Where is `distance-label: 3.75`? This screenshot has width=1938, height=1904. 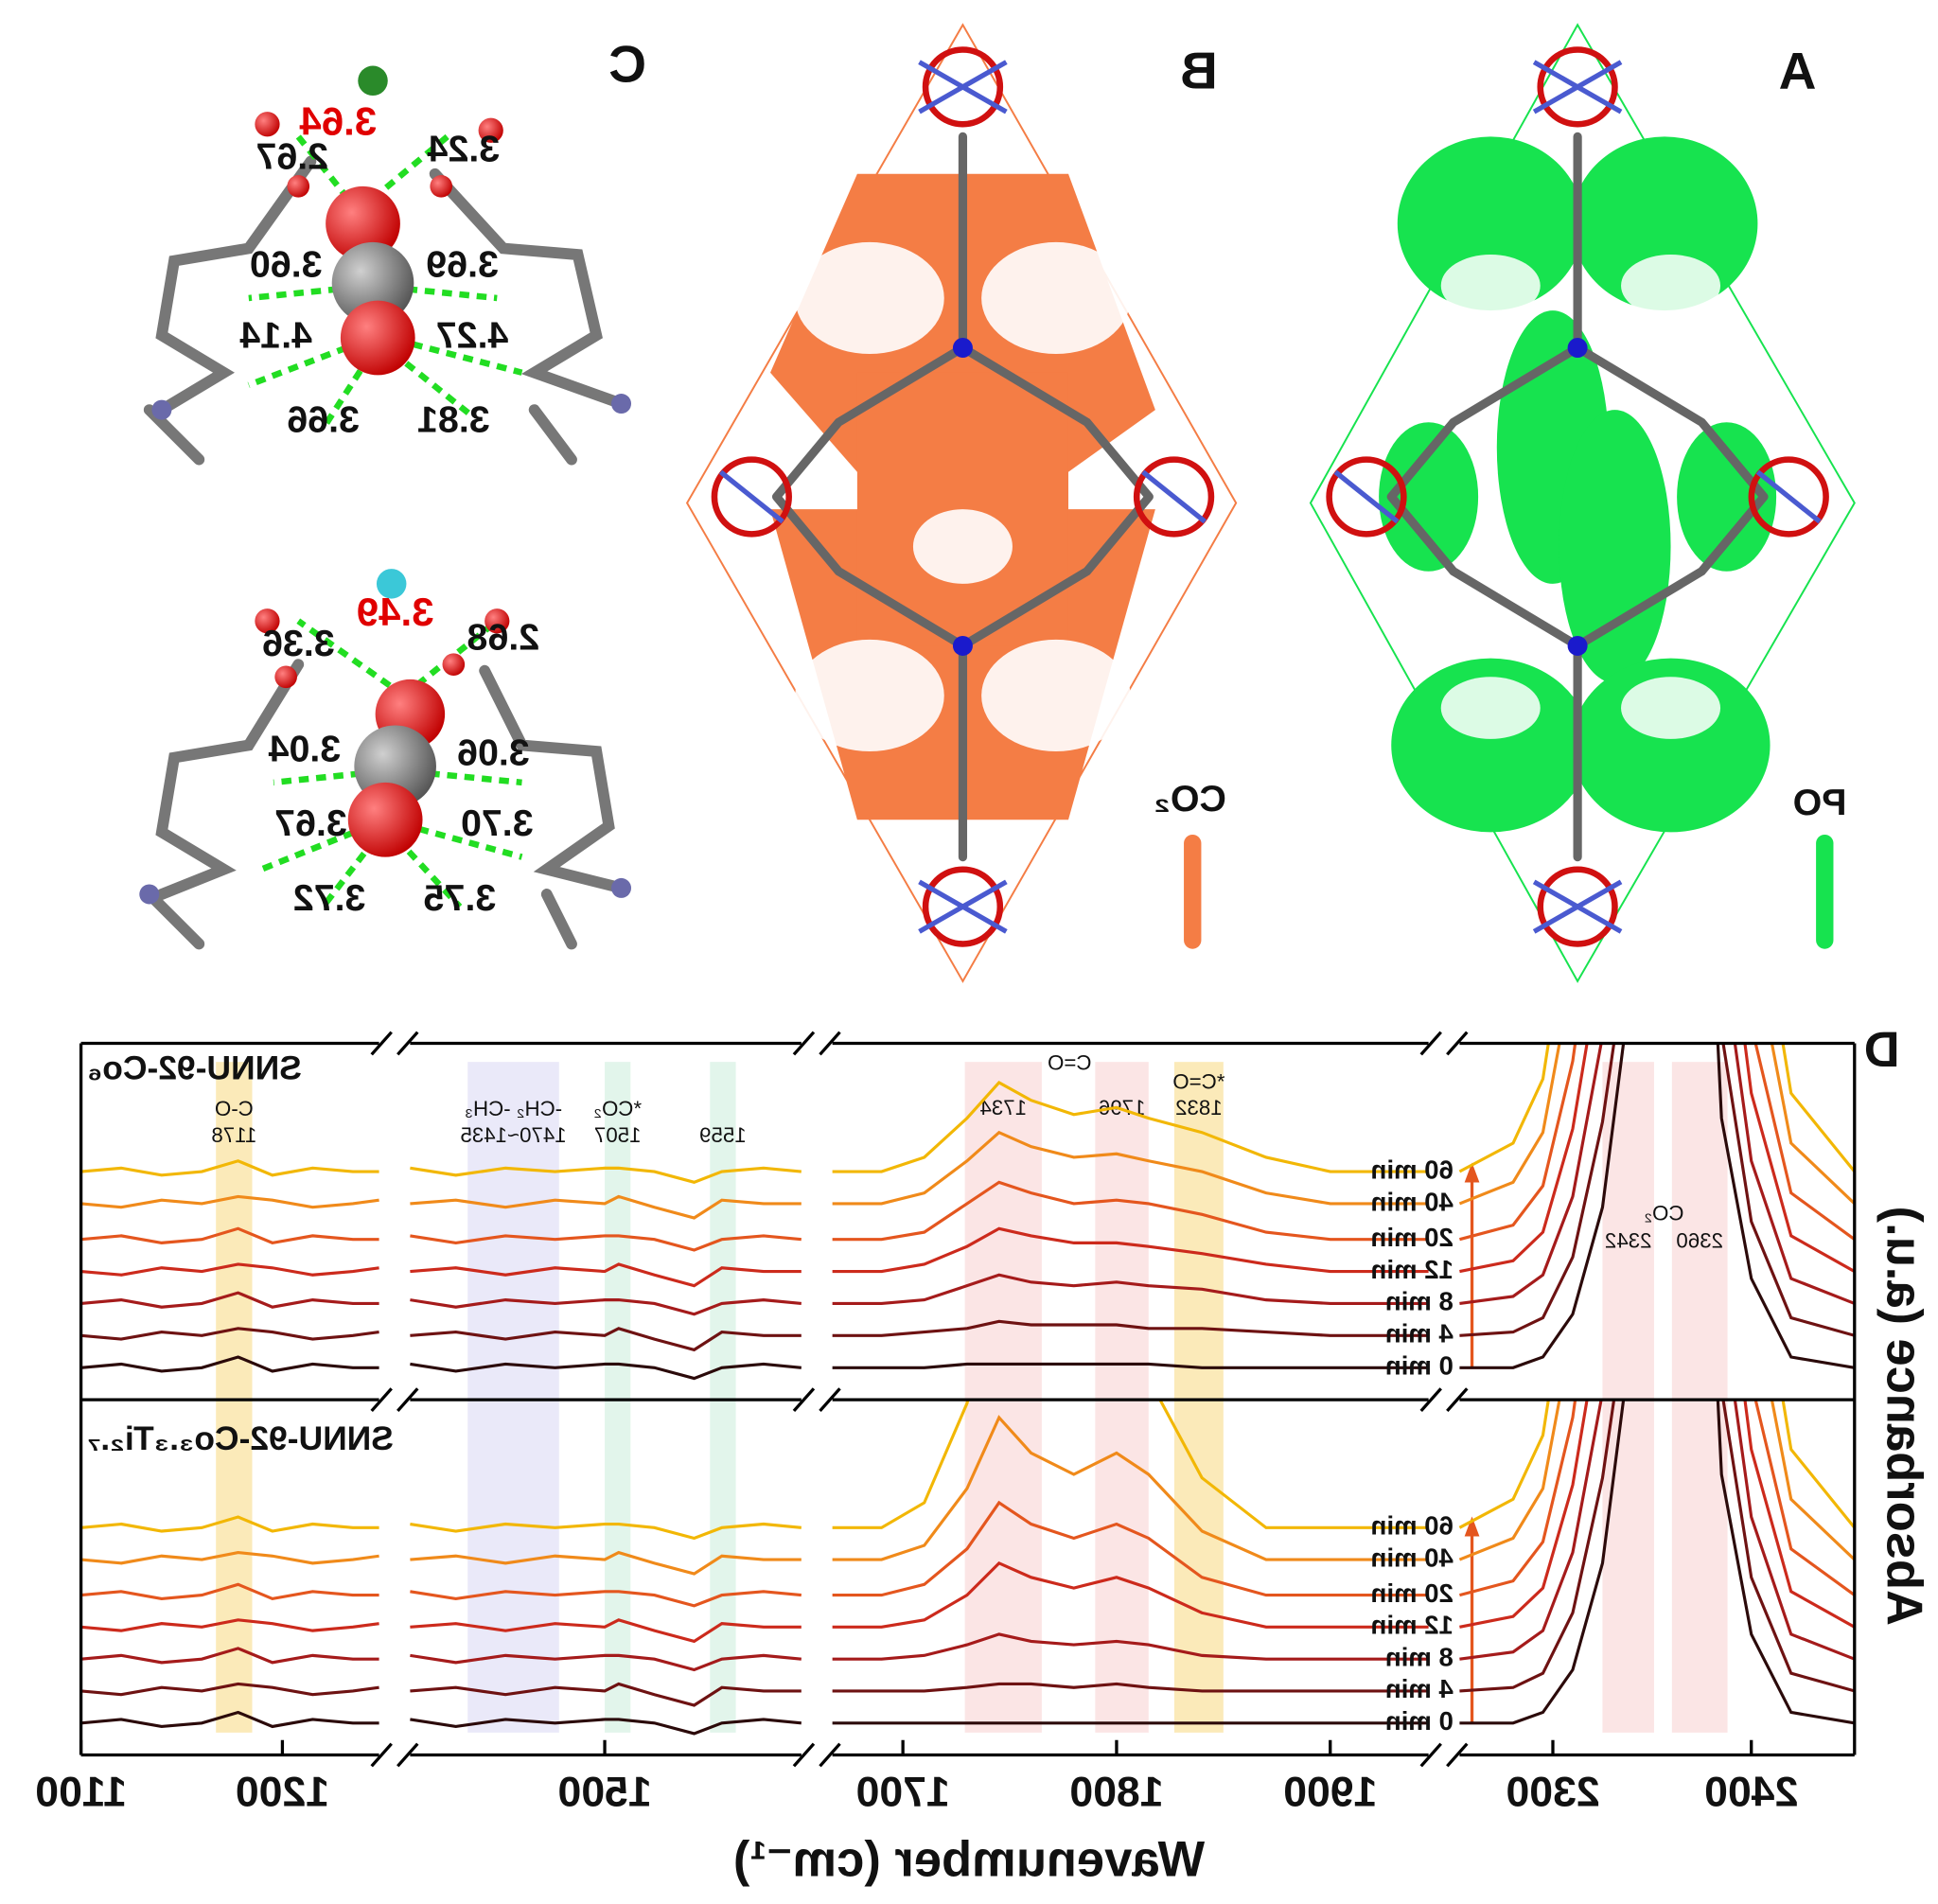
distance-label: 3.75 is located at coordinates (460, 898).